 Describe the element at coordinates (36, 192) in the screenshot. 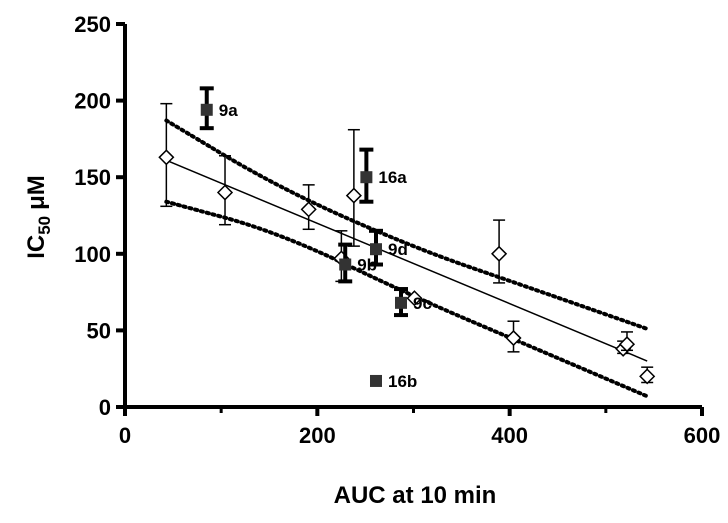

I see `y-axis-label-unit: μM` at that location.